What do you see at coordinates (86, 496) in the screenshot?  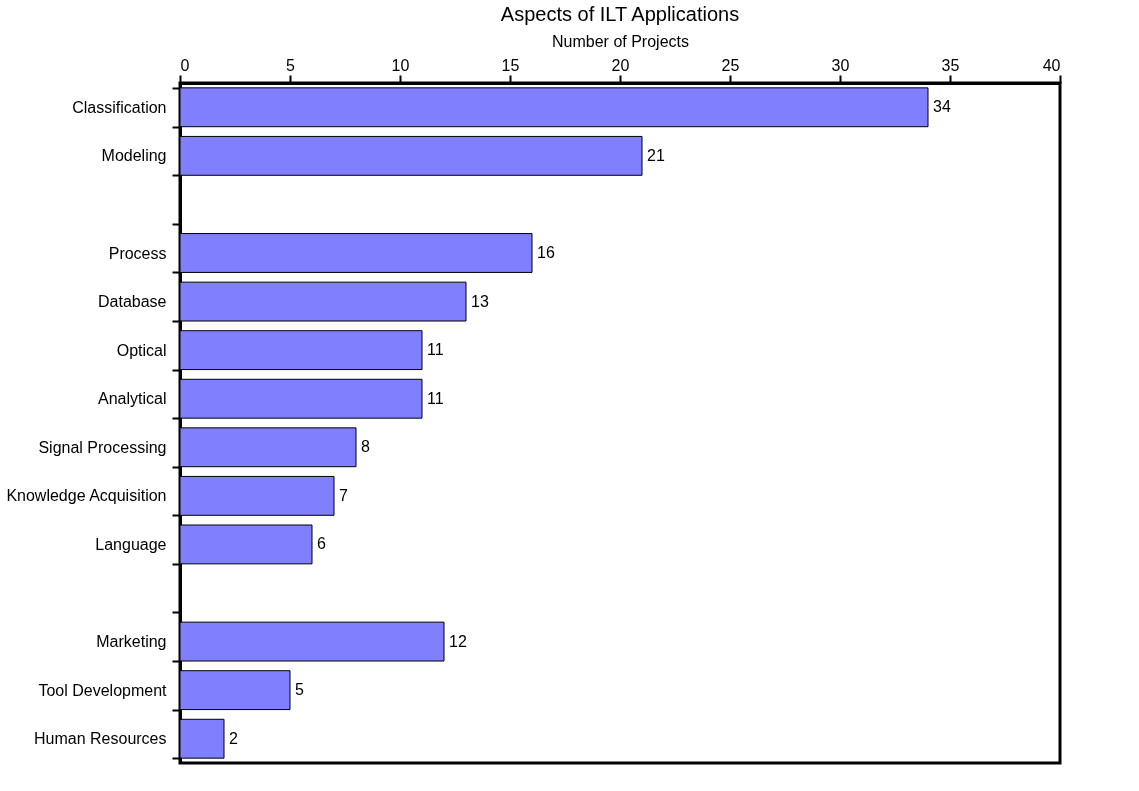 I see `y-tick-label: Knowledge Acquisition` at bounding box center [86, 496].